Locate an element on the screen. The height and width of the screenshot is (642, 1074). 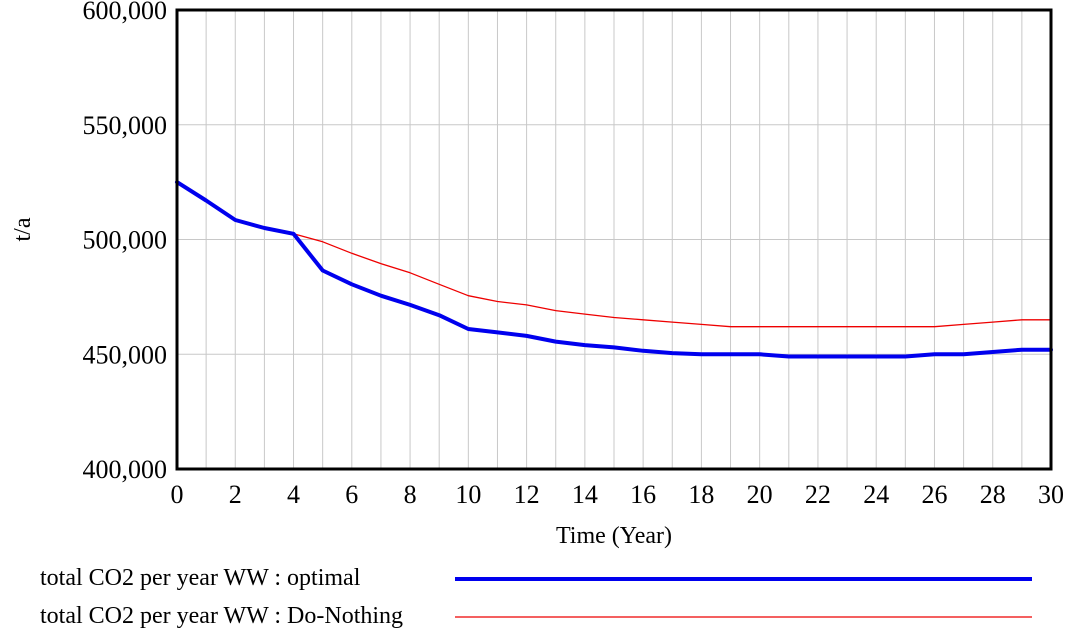
x-tick-label: 8 is located at coordinates (410, 494).